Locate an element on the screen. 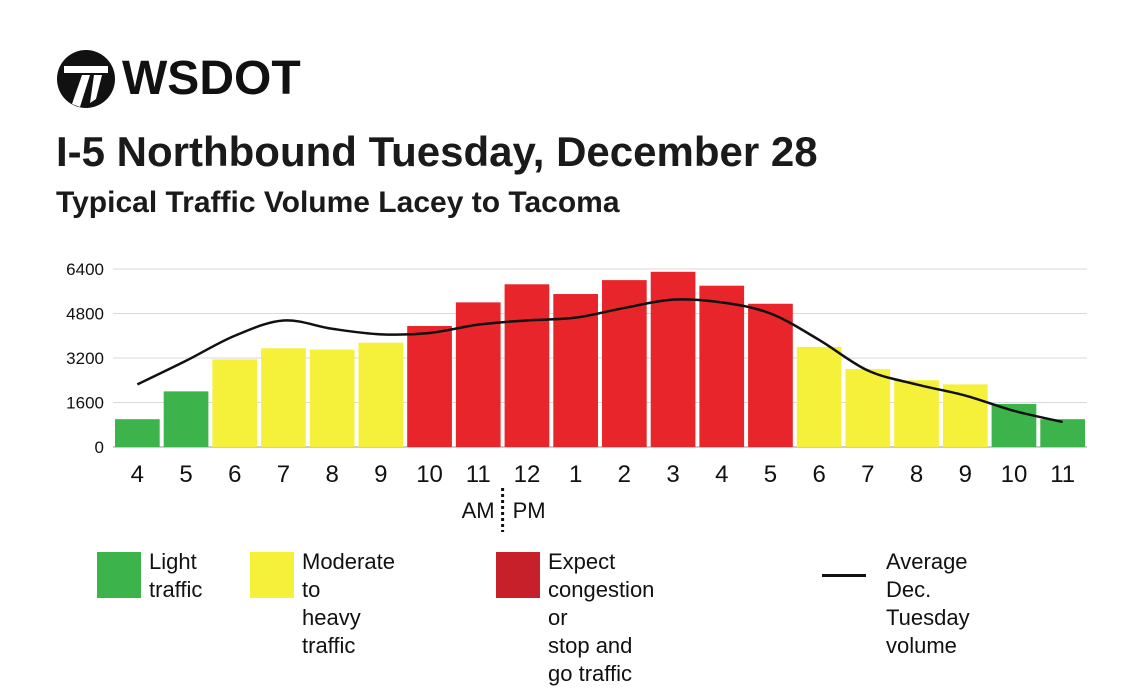 This screenshot has height=688, width=1140. pm-label: PM is located at coordinates (529, 510).